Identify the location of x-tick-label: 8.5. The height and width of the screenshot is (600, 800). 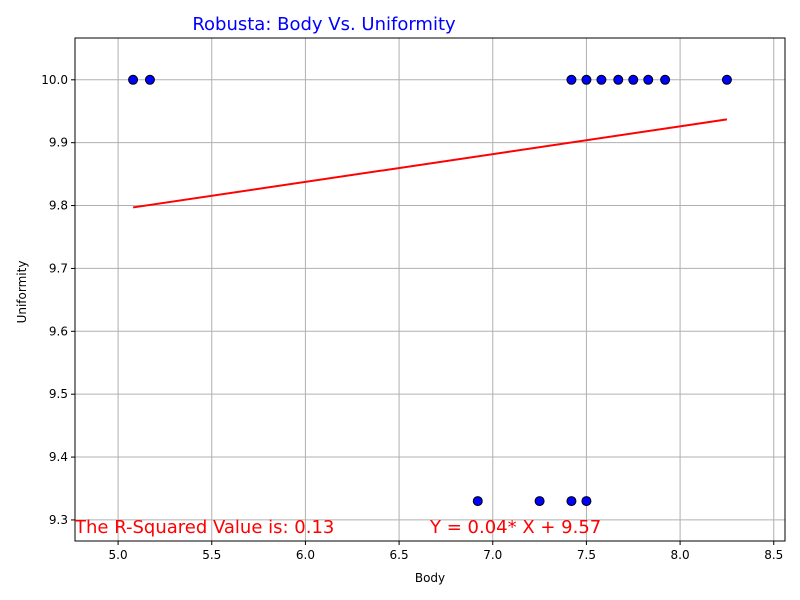
(773, 555).